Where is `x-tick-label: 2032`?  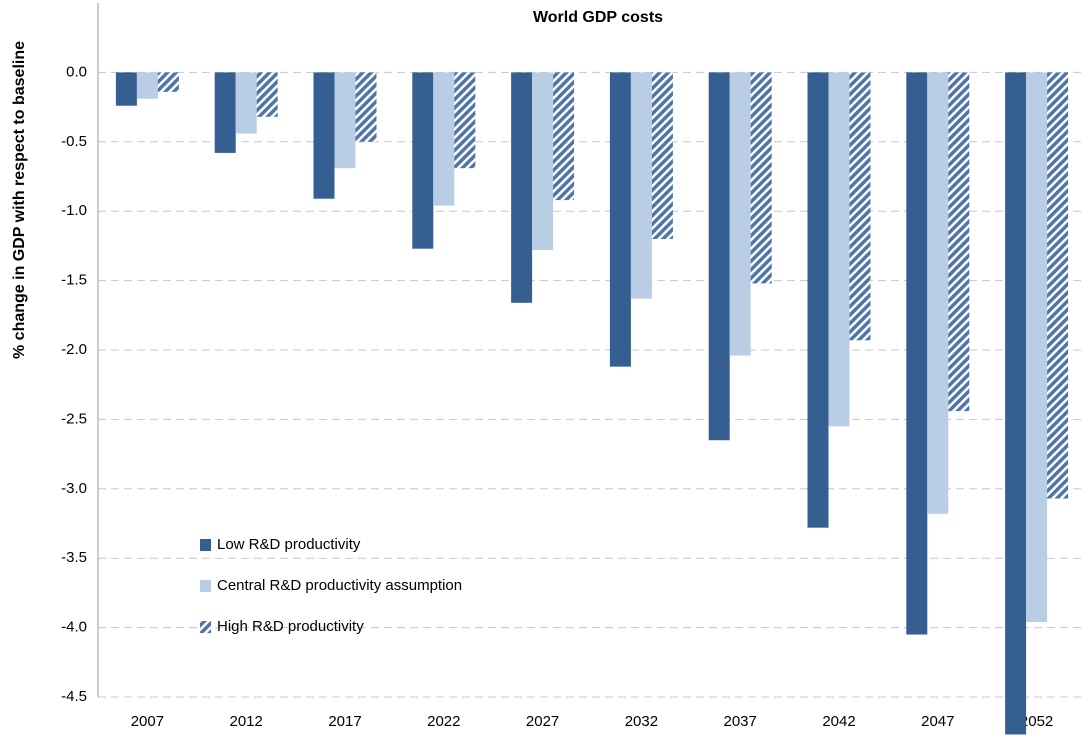
x-tick-label: 2032 is located at coordinates (641, 721).